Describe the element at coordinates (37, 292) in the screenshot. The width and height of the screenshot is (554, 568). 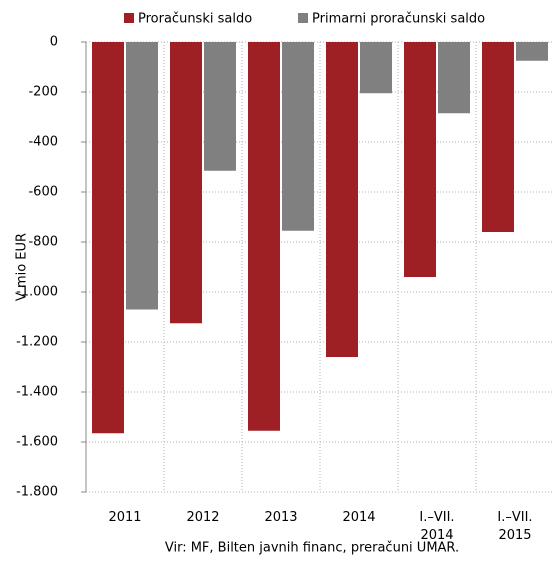
I see `y-tick-label: -1.000` at that location.